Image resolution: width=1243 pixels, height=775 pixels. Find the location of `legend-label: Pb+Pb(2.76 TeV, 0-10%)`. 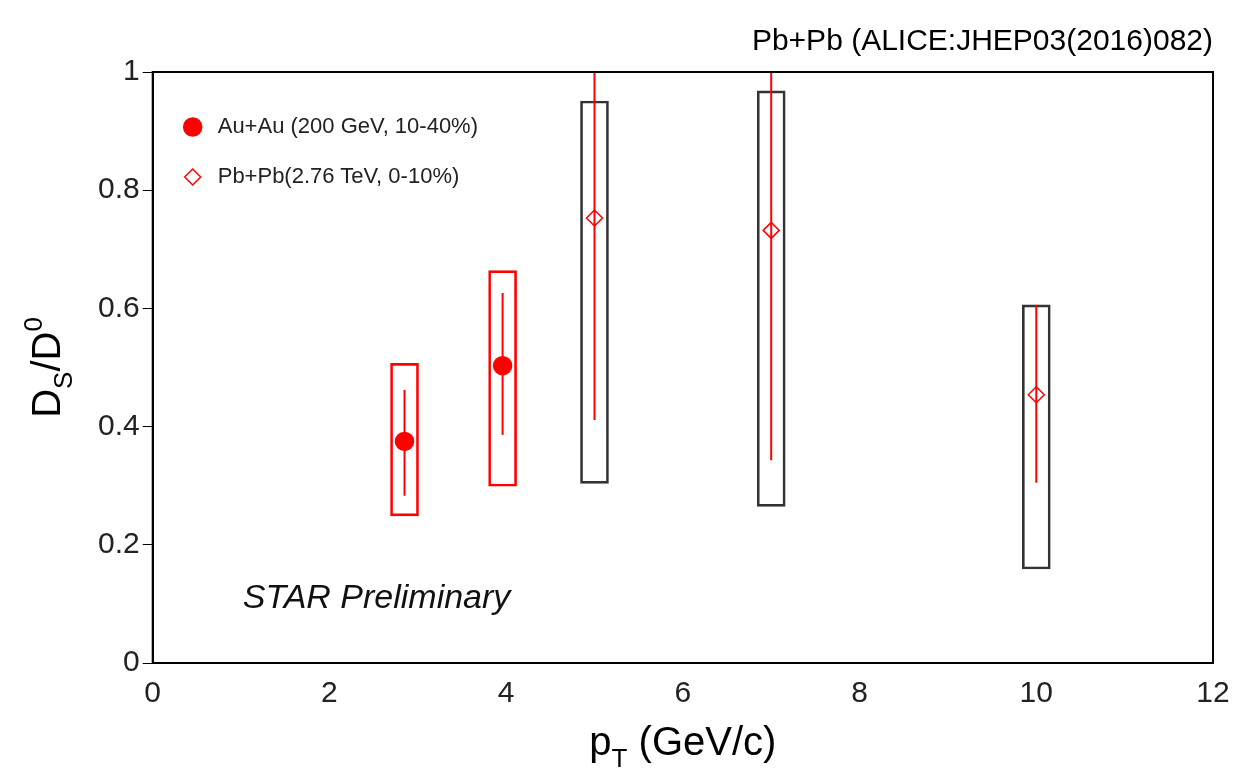

legend-label: Pb+Pb(2.76 TeV, 0-10%) is located at coordinates (338, 176).